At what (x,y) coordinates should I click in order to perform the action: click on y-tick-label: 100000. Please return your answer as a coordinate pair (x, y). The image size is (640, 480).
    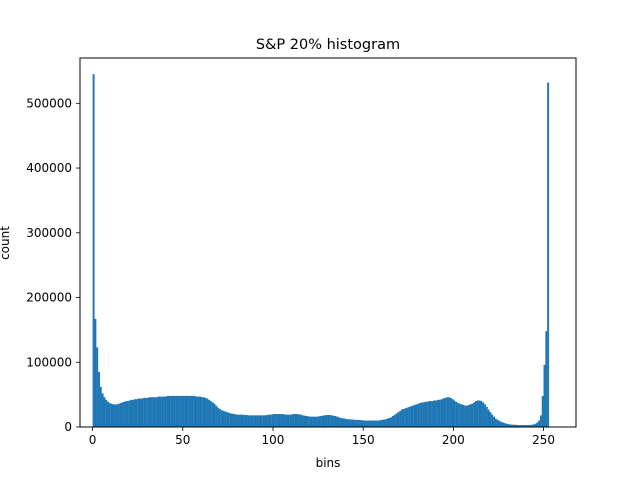
    Looking at the image, I should click on (49, 362).